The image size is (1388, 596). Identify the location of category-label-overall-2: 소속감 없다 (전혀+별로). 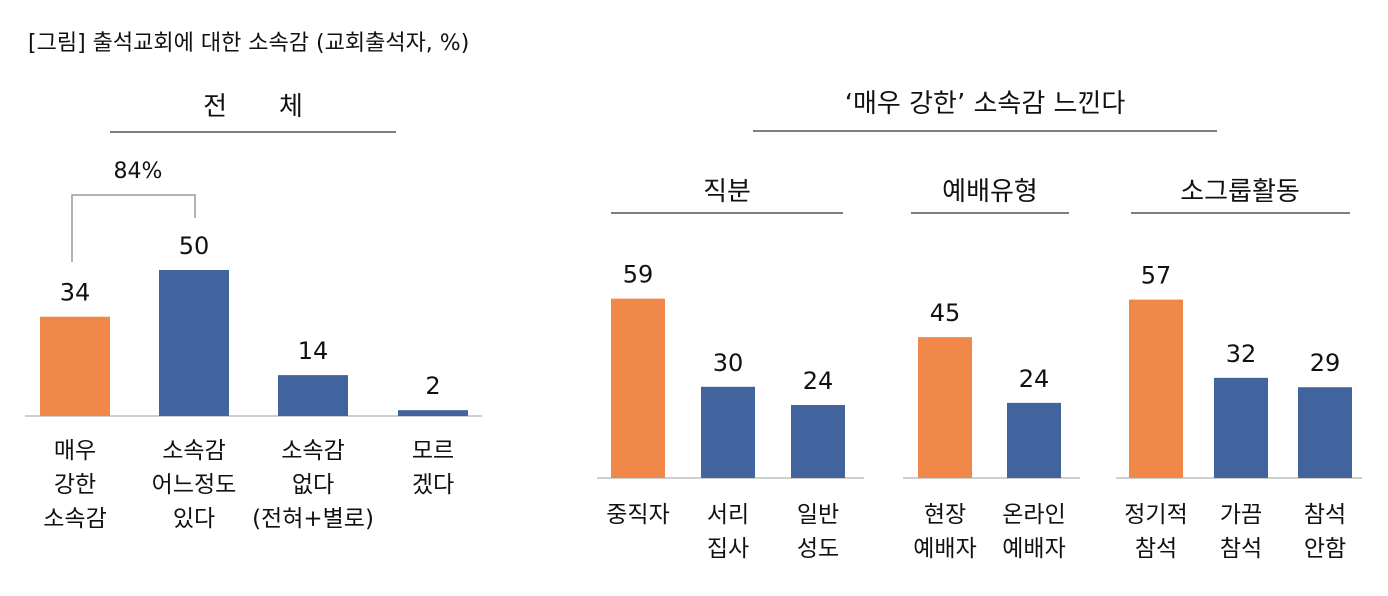
(313, 485).